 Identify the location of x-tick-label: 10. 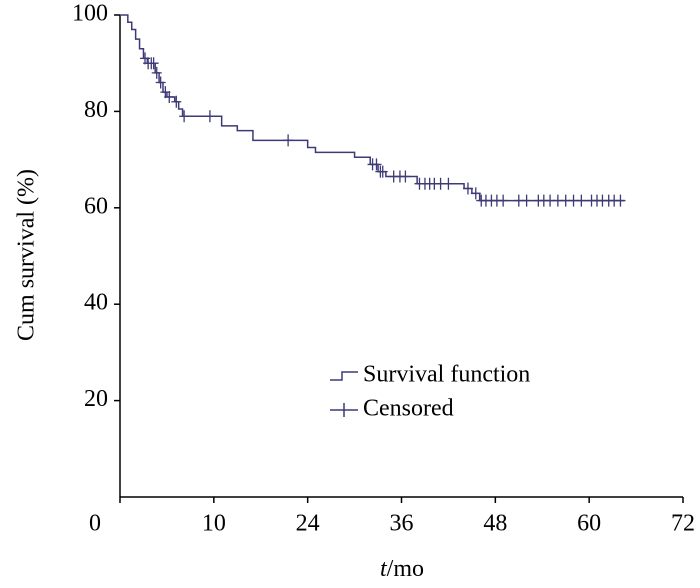
(214, 524).